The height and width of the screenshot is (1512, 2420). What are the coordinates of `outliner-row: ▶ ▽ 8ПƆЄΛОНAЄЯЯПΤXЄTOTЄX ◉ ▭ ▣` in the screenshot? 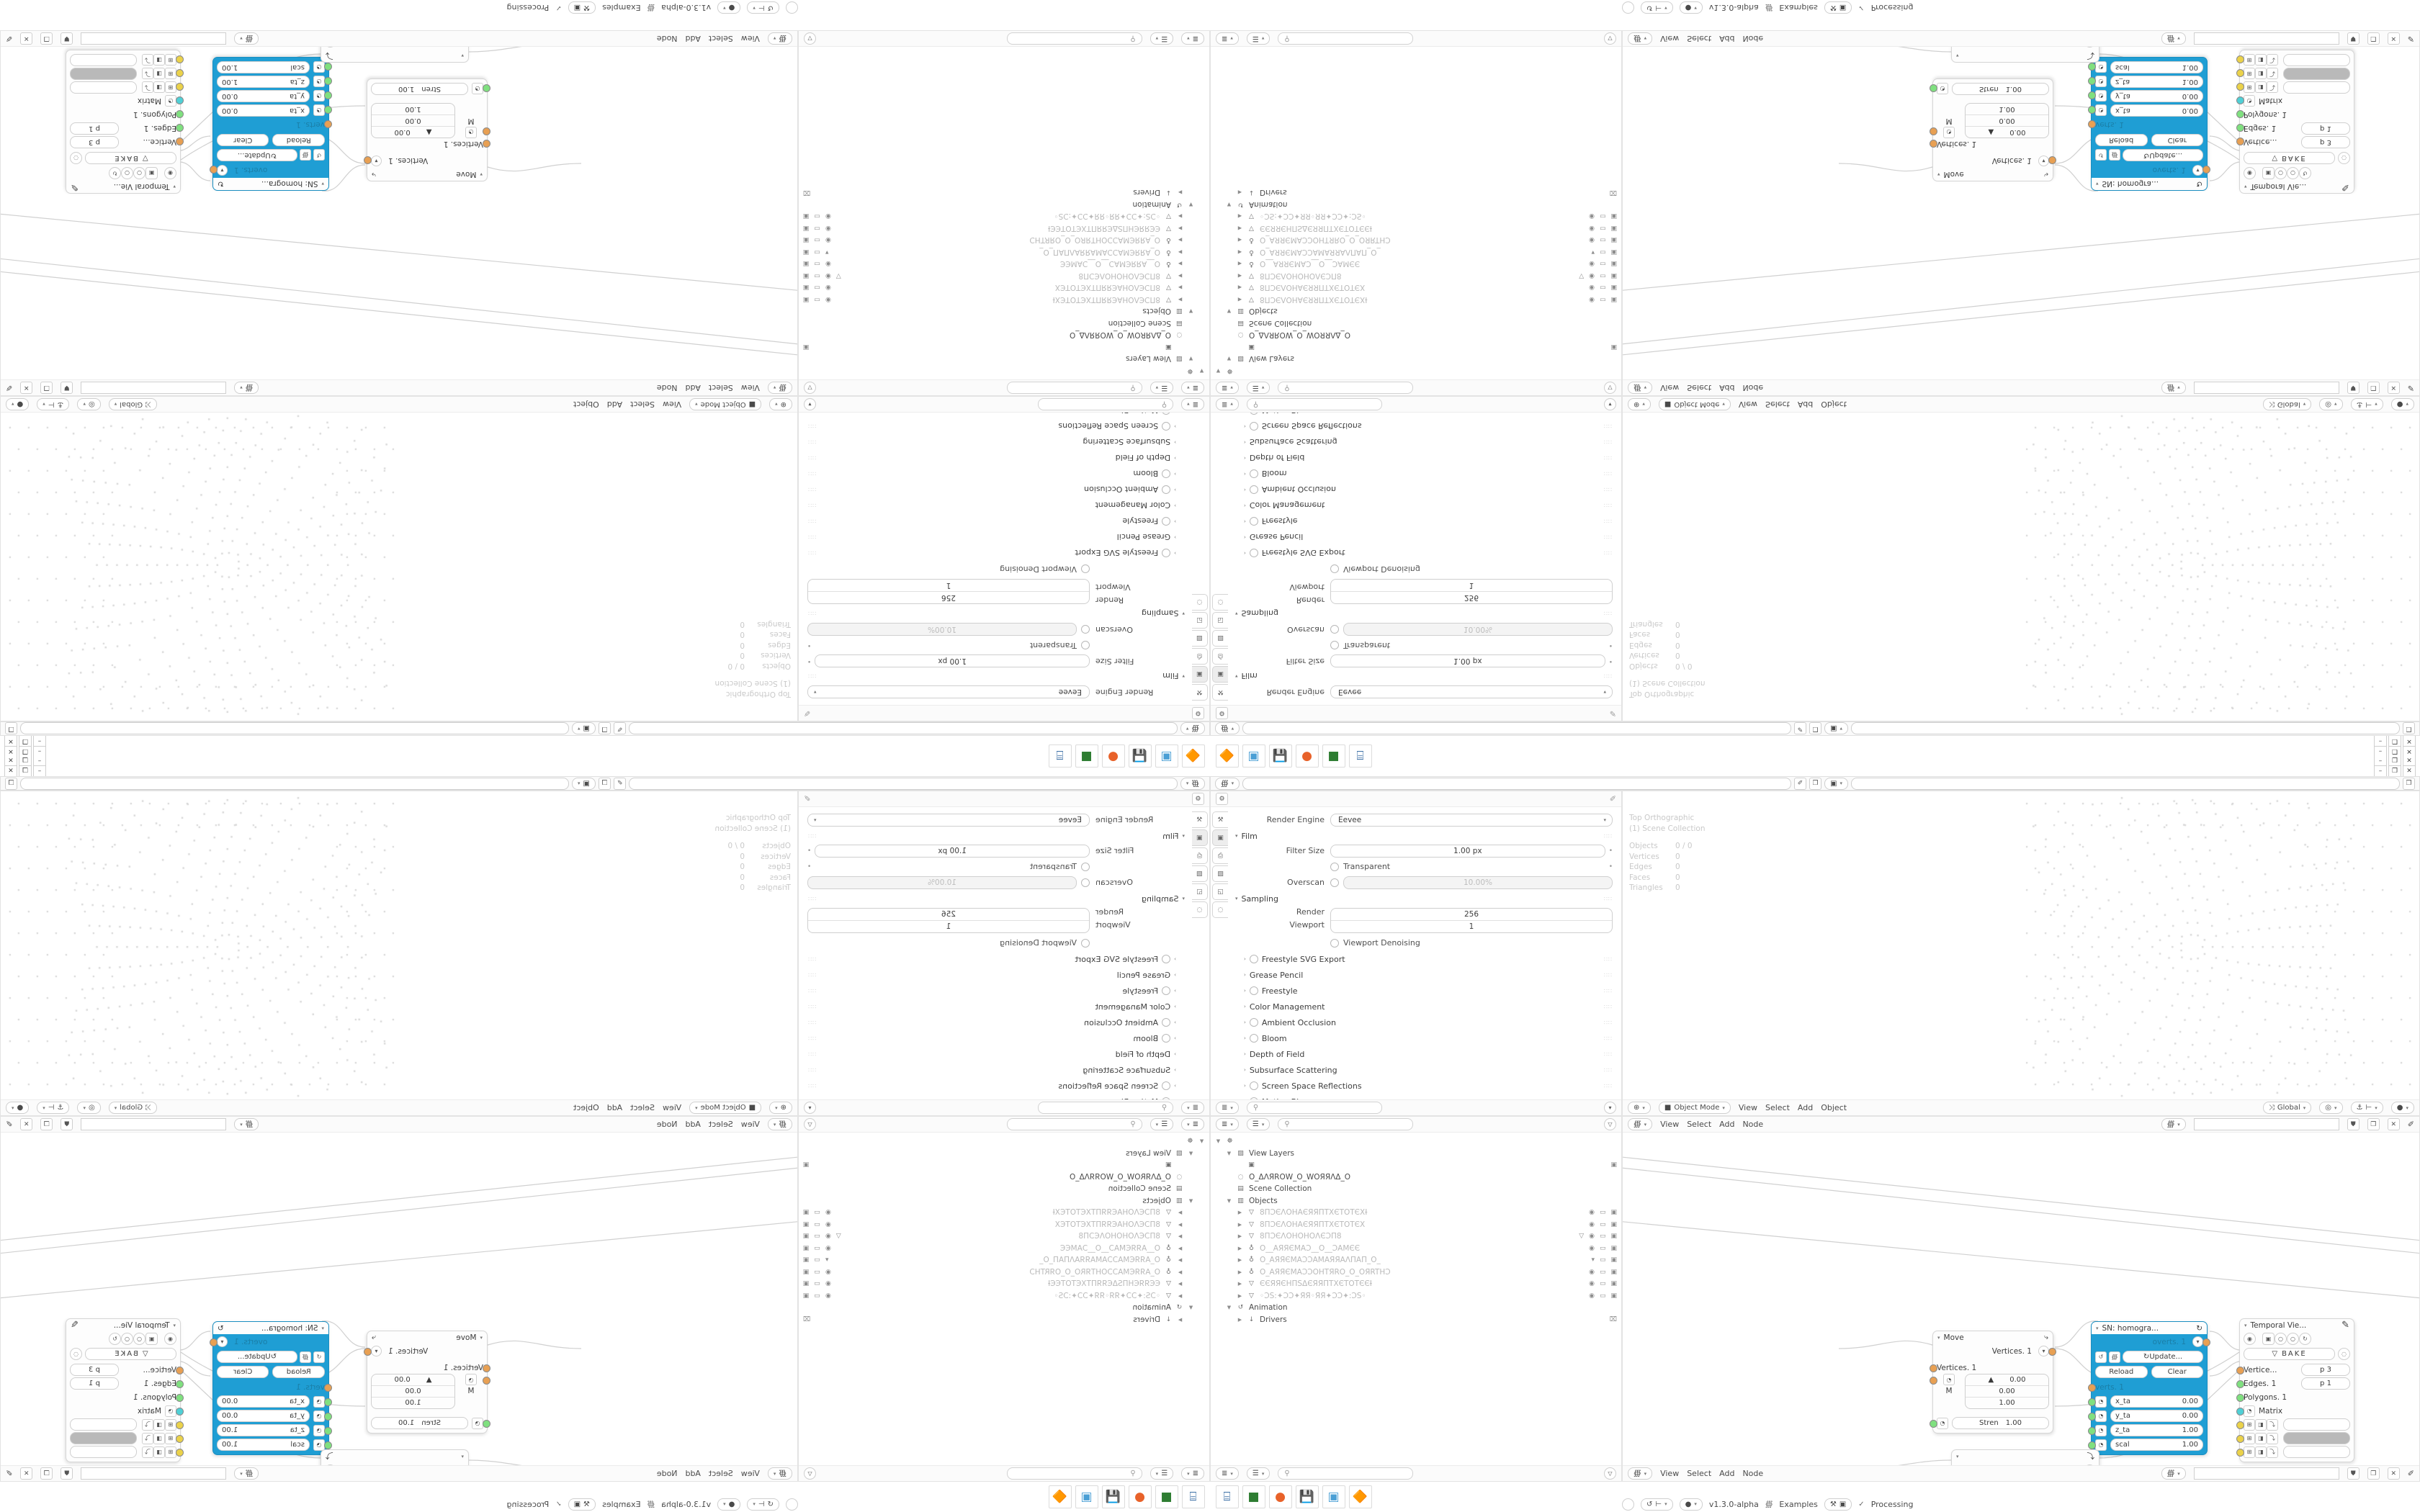 It's located at (1004, 1225).